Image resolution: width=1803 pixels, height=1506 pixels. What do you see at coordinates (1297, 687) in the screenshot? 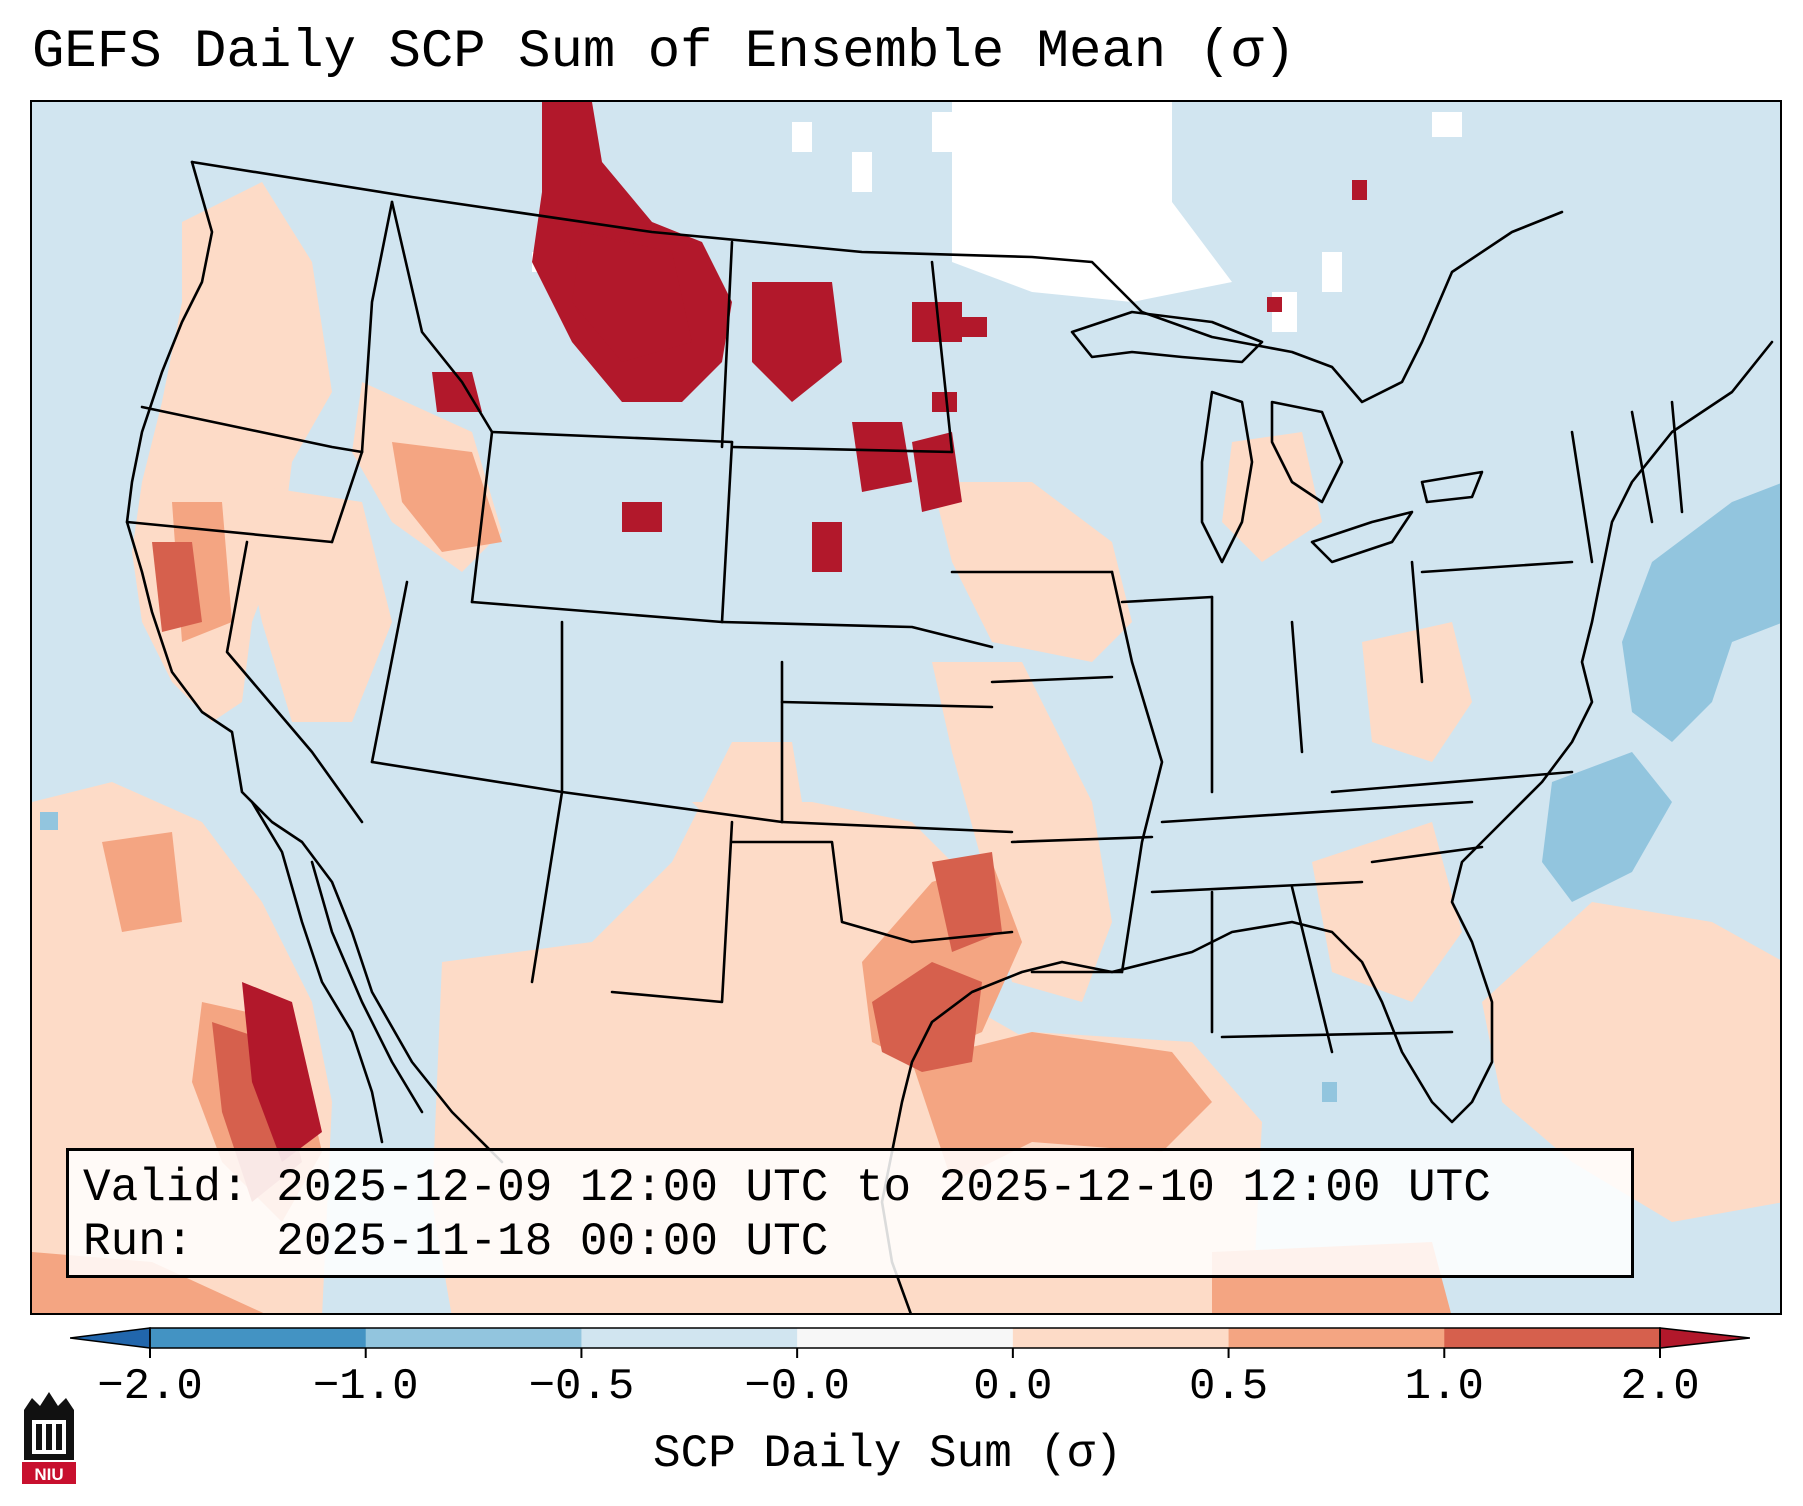
I see `state-line-in-oh` at bounding box center [1297, 687].